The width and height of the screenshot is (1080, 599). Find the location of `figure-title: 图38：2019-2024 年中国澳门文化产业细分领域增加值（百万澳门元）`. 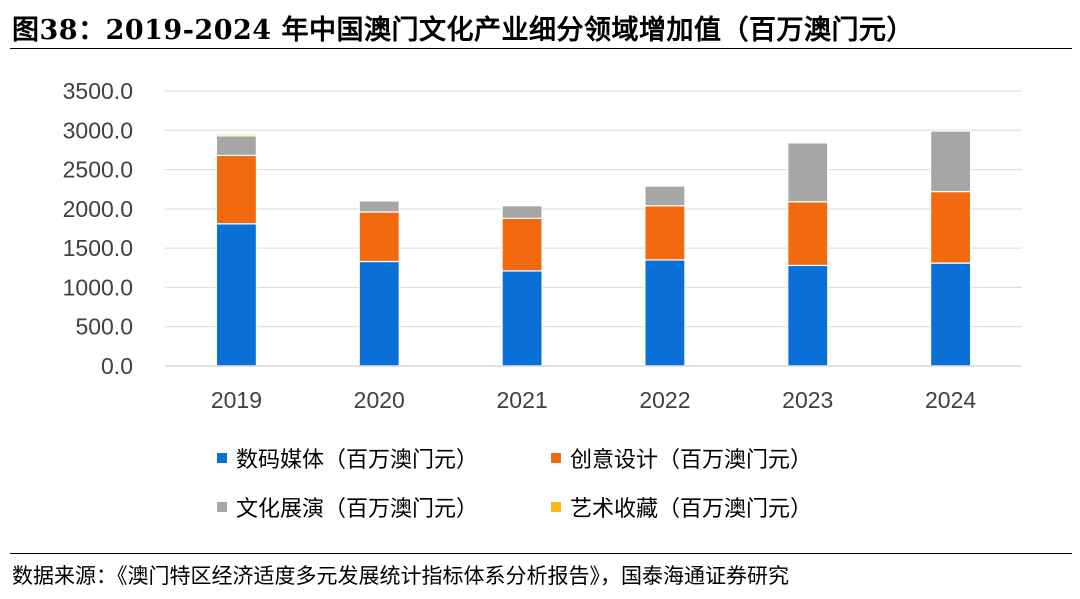

figure-title: 图38：2019-2024 年中国澳门文化产业细分领域增加值（百万澳门元） is located at coordinates (463, 30).